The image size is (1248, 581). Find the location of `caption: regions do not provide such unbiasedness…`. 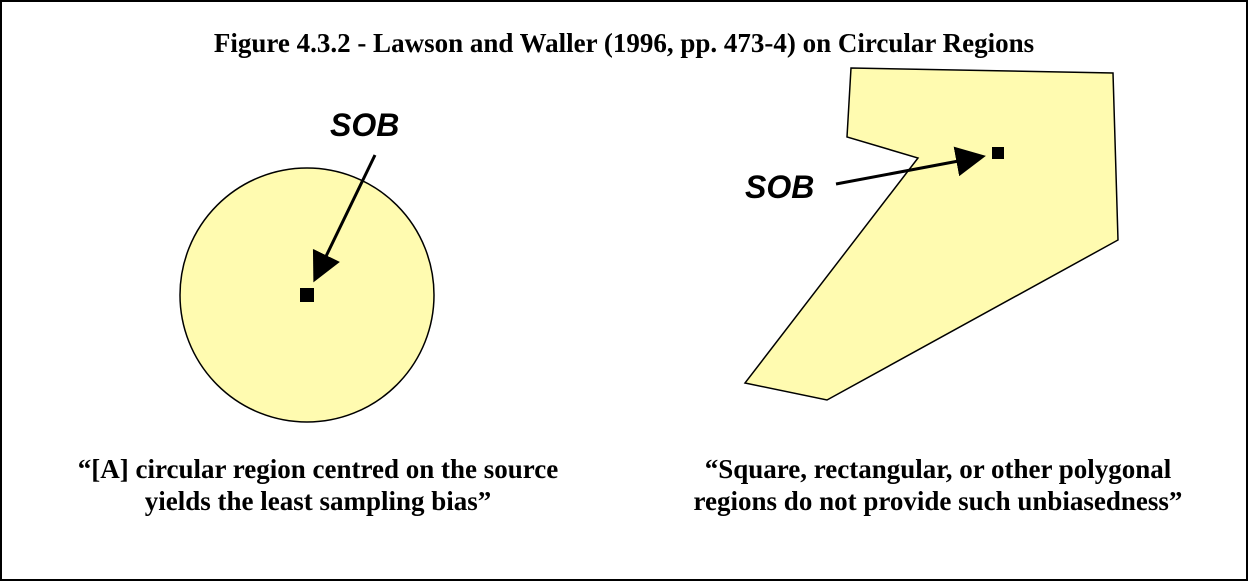

caption: regions do not provide such unbiasedness… is located at coordinates (938, 501).